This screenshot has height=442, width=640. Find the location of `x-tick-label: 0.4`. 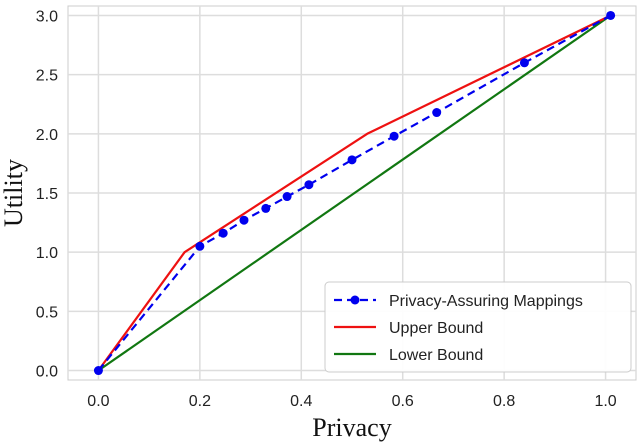

x-tick-label: 0.4 is located at coordinates (301, 401).